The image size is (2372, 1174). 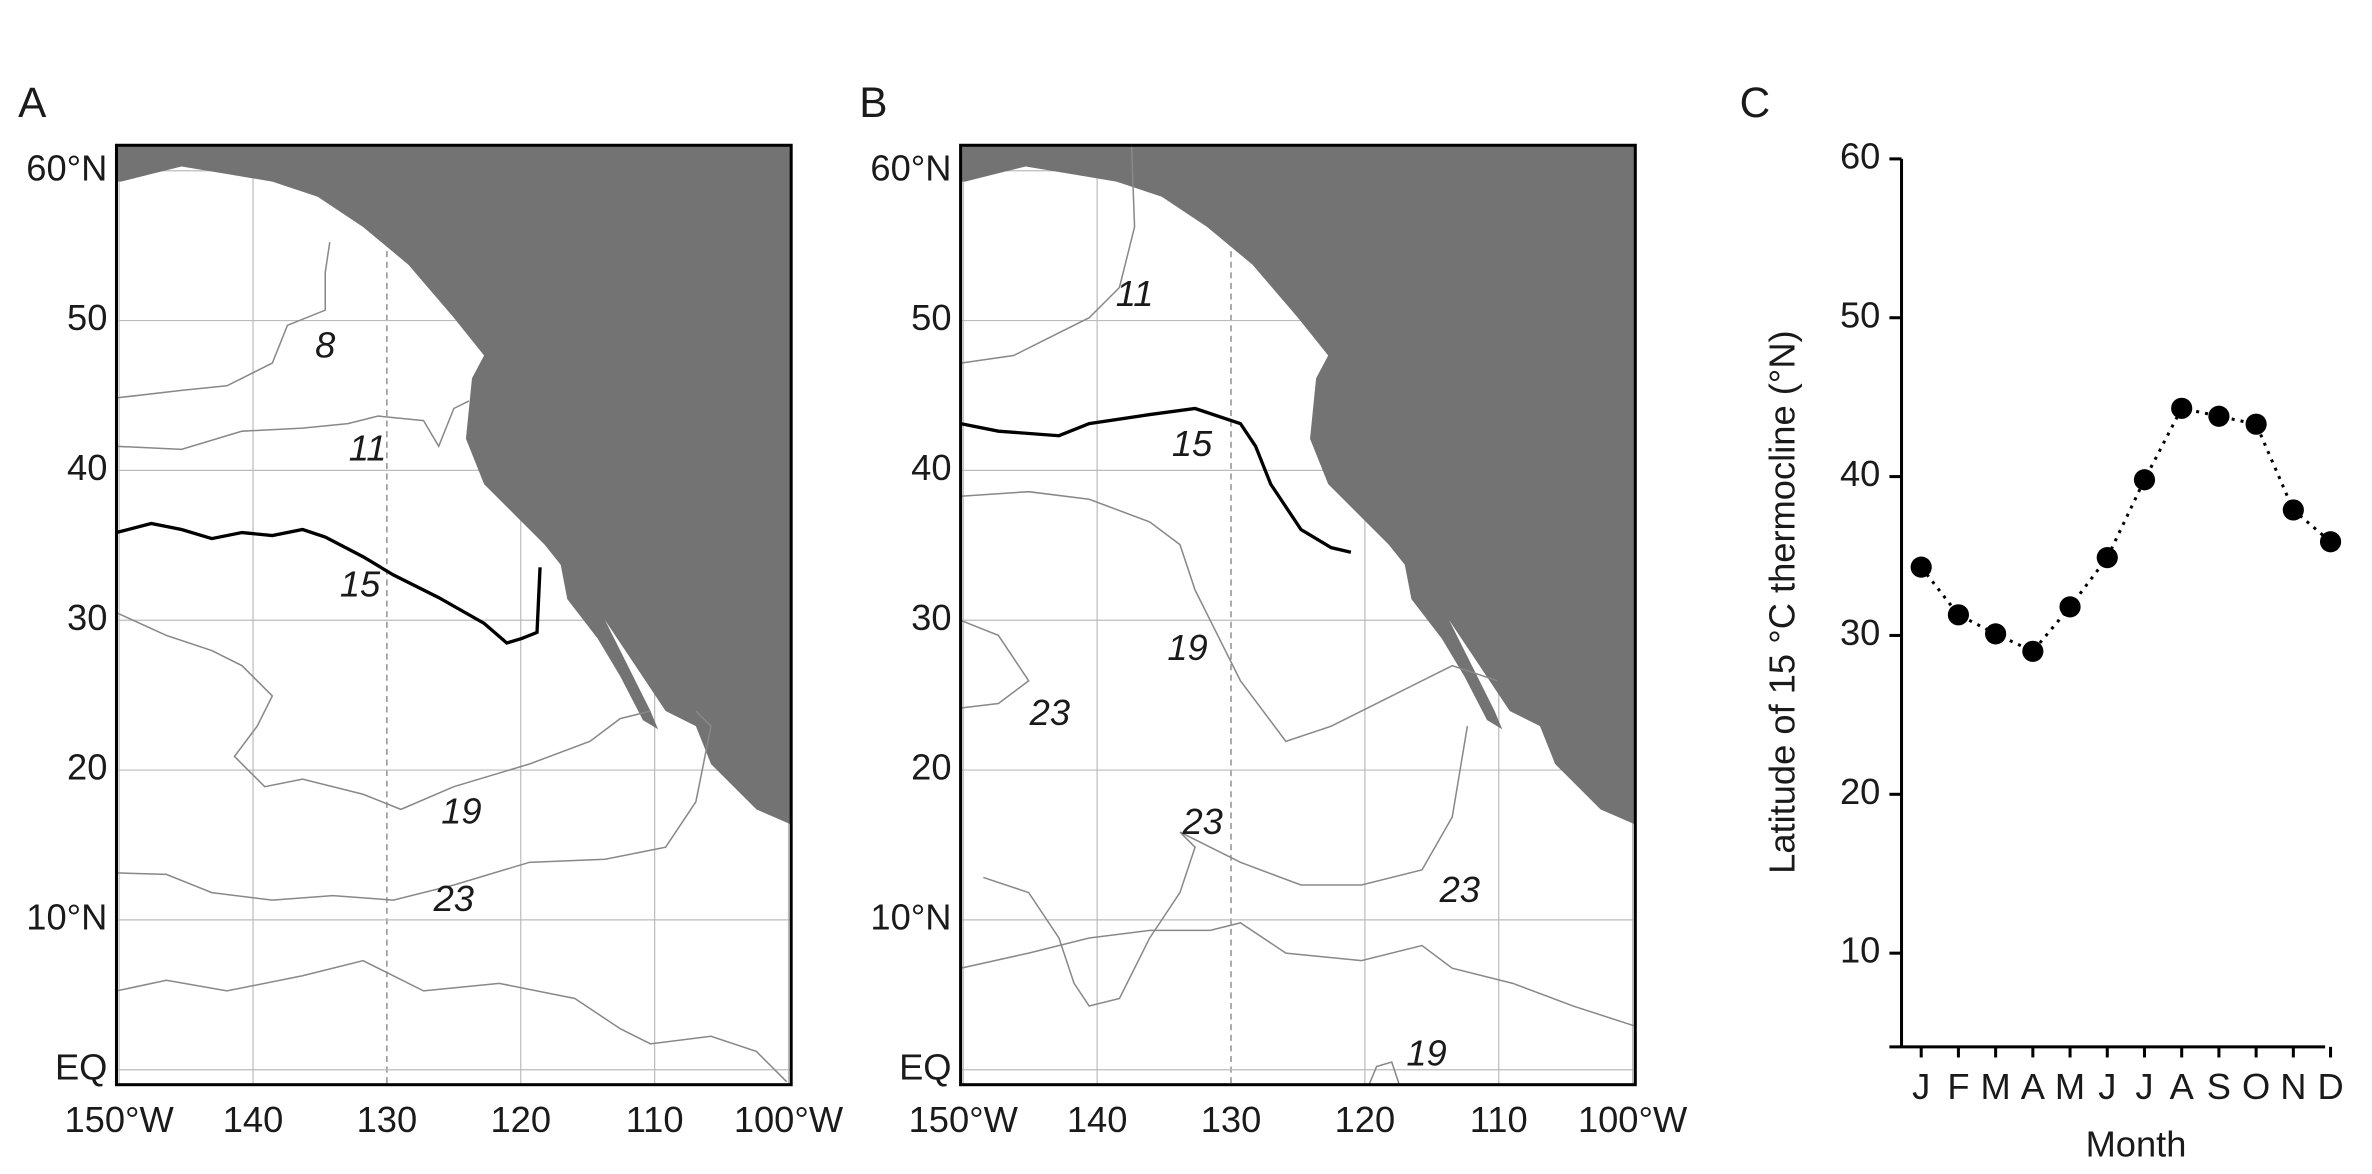 I want to click on x-tick-label: O, so click(x=2256, y=1086).